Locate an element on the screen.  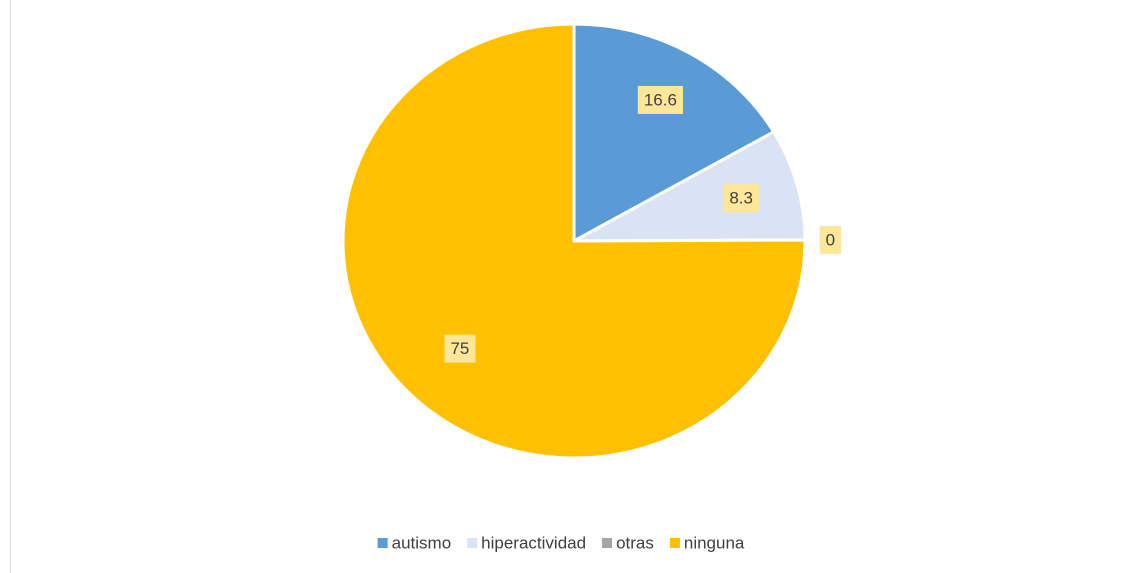
data-label-text: 75 is located at coordinates (459, 348).